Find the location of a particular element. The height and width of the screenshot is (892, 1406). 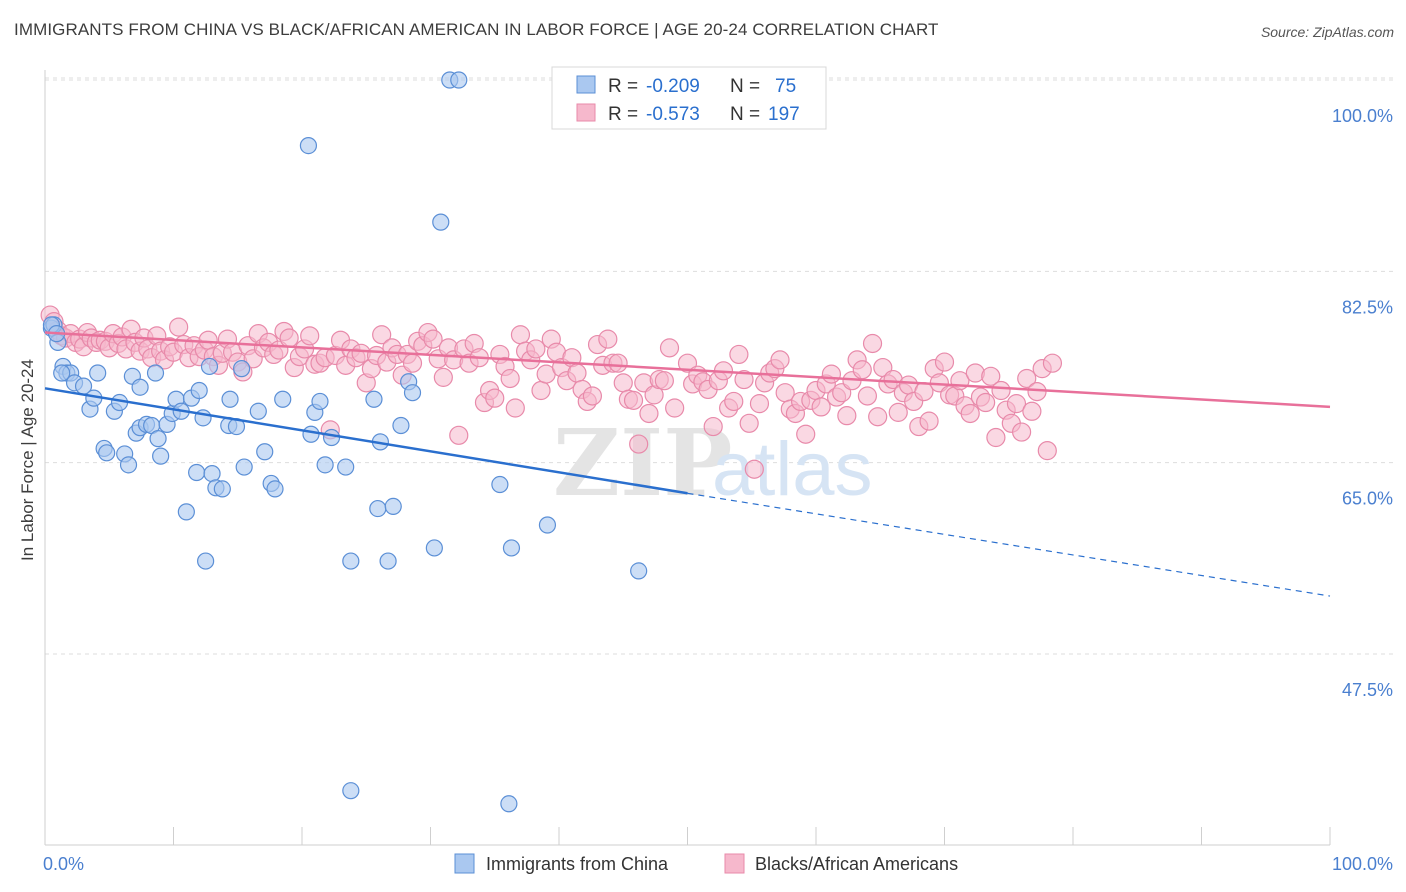

source-credit: Source: ZipAtlas.com is located at coordinates (1327, 32).